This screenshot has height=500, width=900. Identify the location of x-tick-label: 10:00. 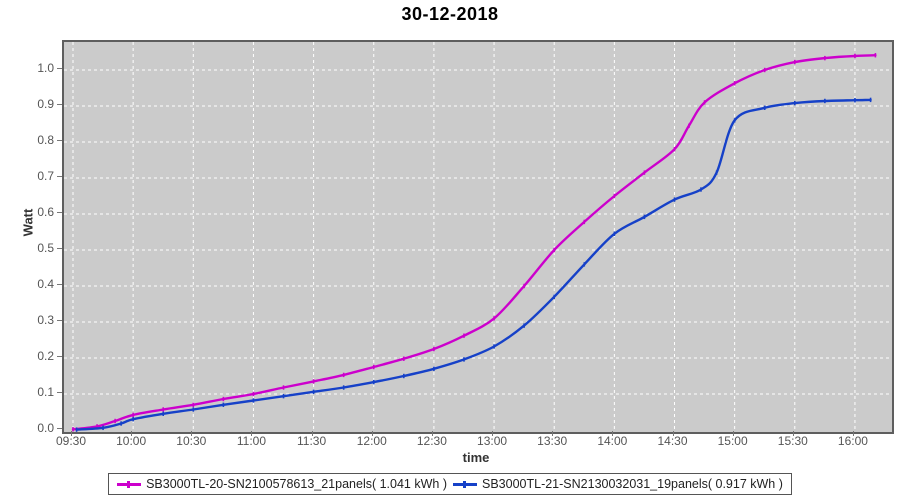
(131, 441).